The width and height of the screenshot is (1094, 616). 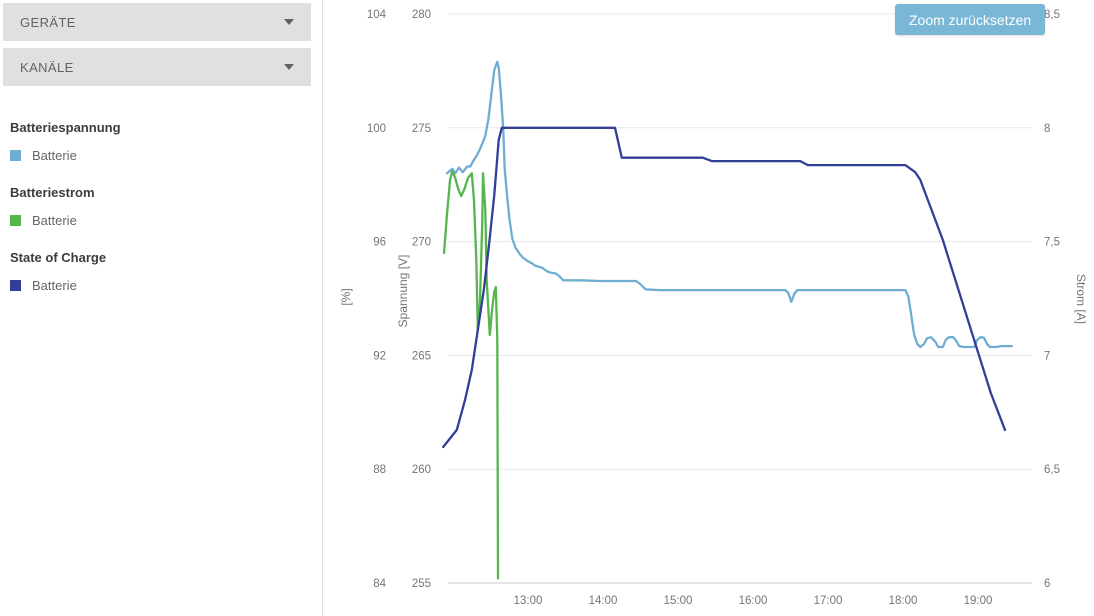 I want to click on x-tick-label: 18:00, so click(x=903, y=601).